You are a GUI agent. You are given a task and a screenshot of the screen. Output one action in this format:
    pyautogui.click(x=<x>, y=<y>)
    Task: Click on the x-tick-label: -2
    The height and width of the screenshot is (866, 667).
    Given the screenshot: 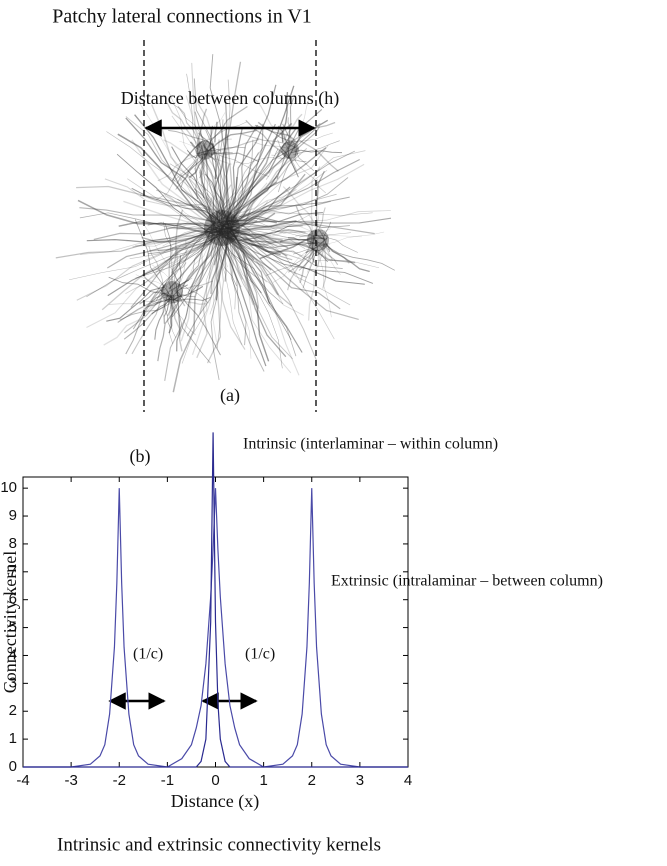 What is the action you would take?
    pyautogui.click(x=119, y=780)
    